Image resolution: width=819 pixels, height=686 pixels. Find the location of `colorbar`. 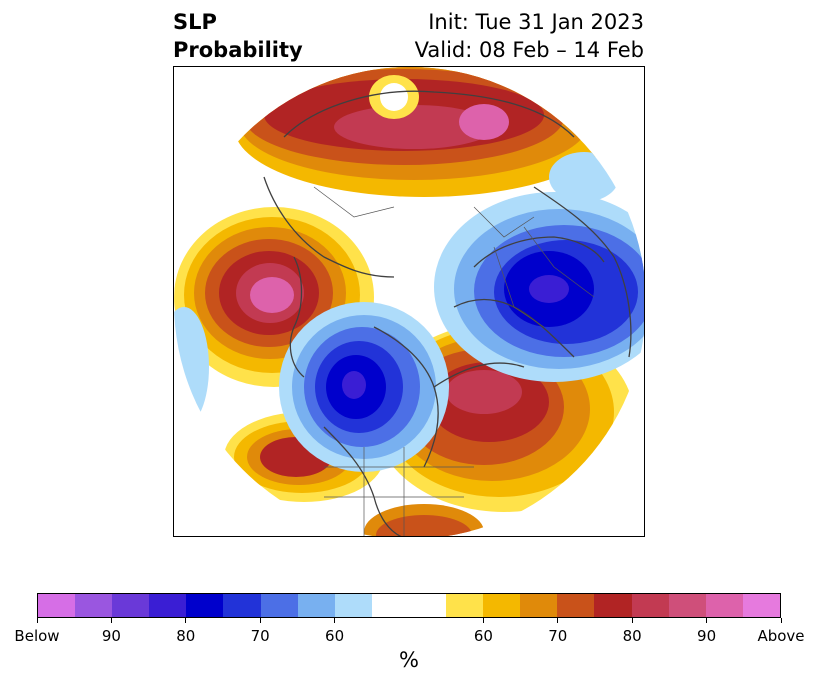

colorbar is located at coordinates (409, 605).